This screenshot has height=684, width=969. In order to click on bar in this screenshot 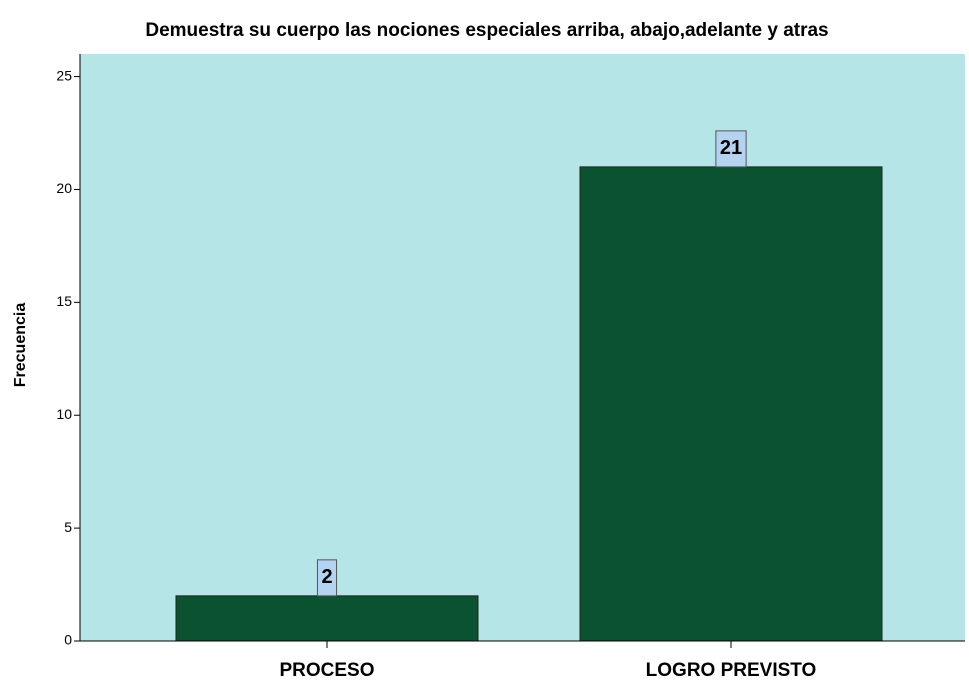, I will do `click(327, 618)`.